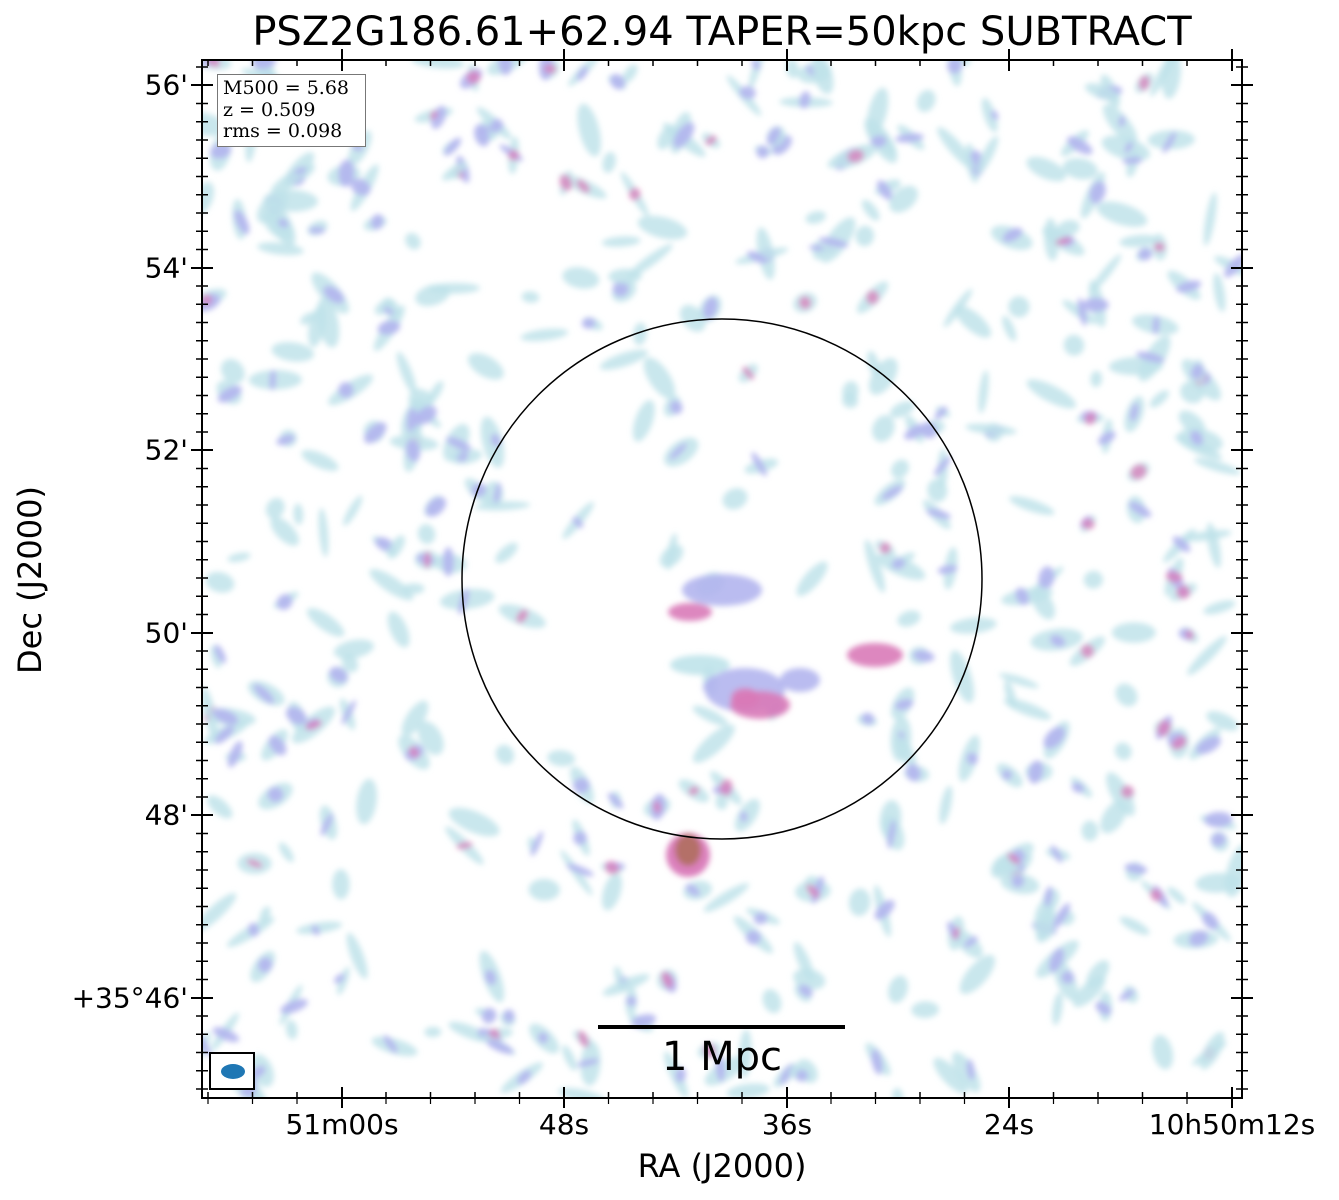  What do you see at coordinates (286, 88) in the screenshot?
I see `mass-text: M500 = 5.68` at bounding box center [286, 88].